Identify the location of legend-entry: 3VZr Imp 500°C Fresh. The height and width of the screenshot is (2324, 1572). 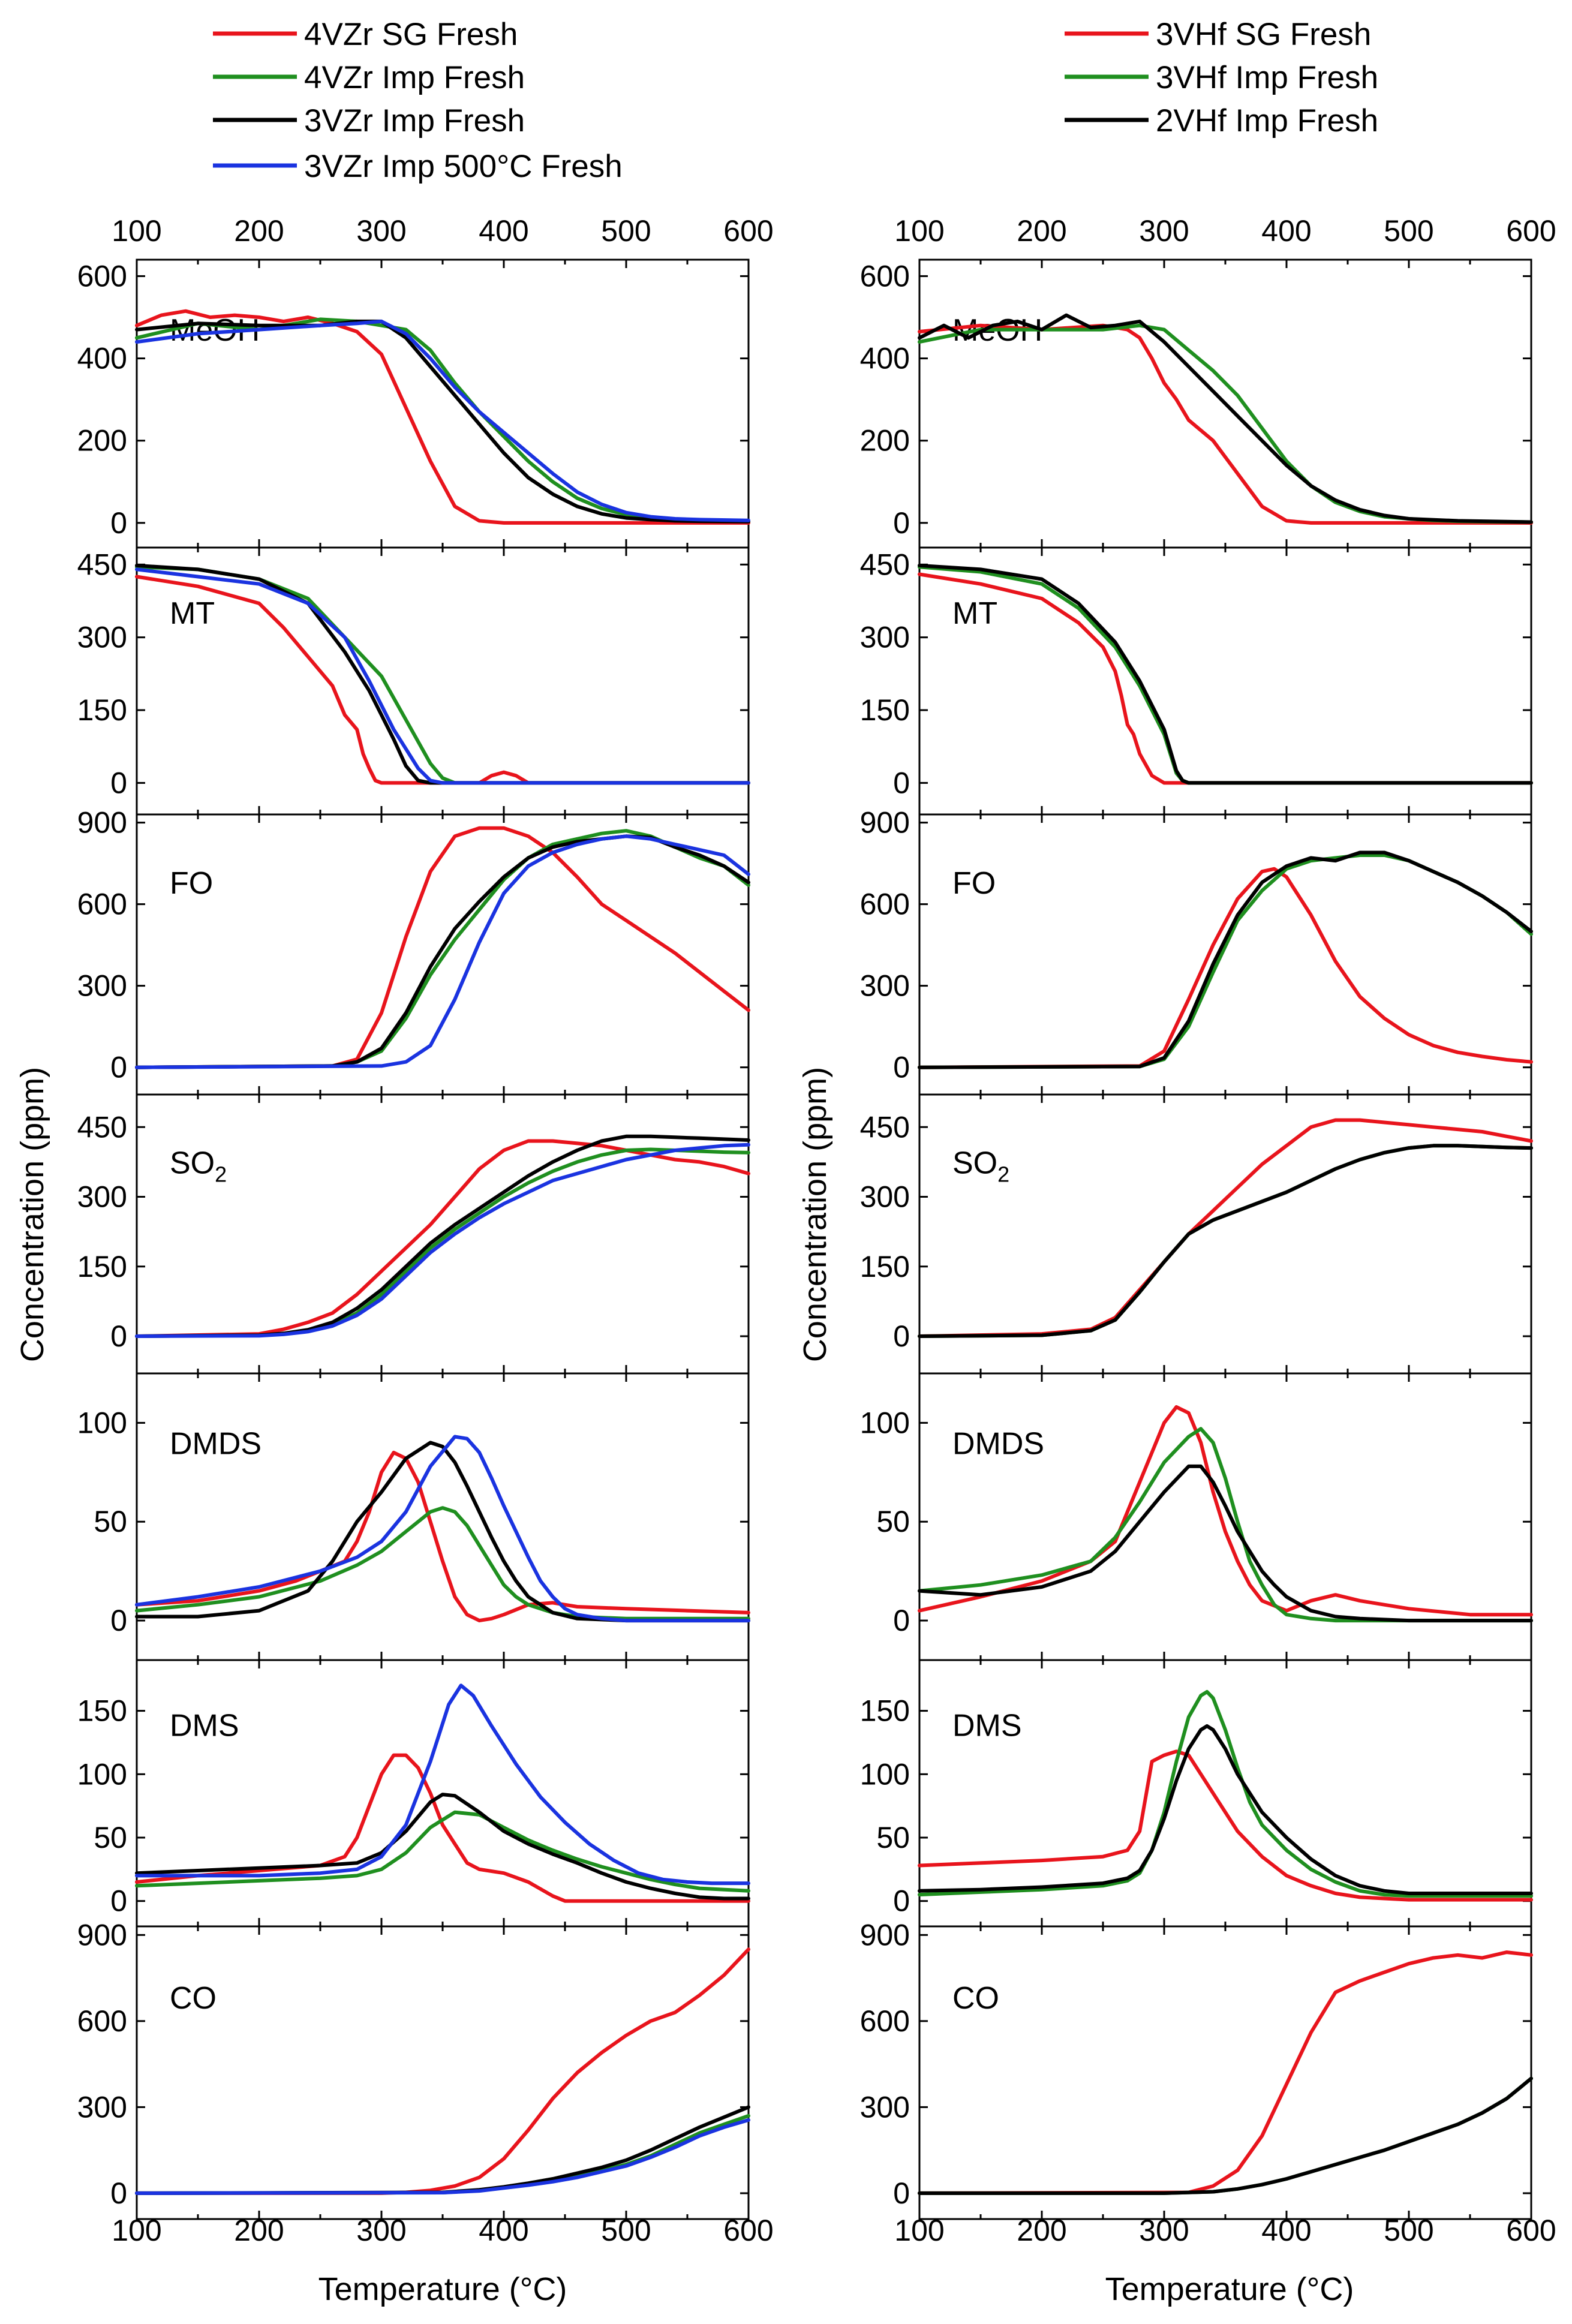
(418, 166).